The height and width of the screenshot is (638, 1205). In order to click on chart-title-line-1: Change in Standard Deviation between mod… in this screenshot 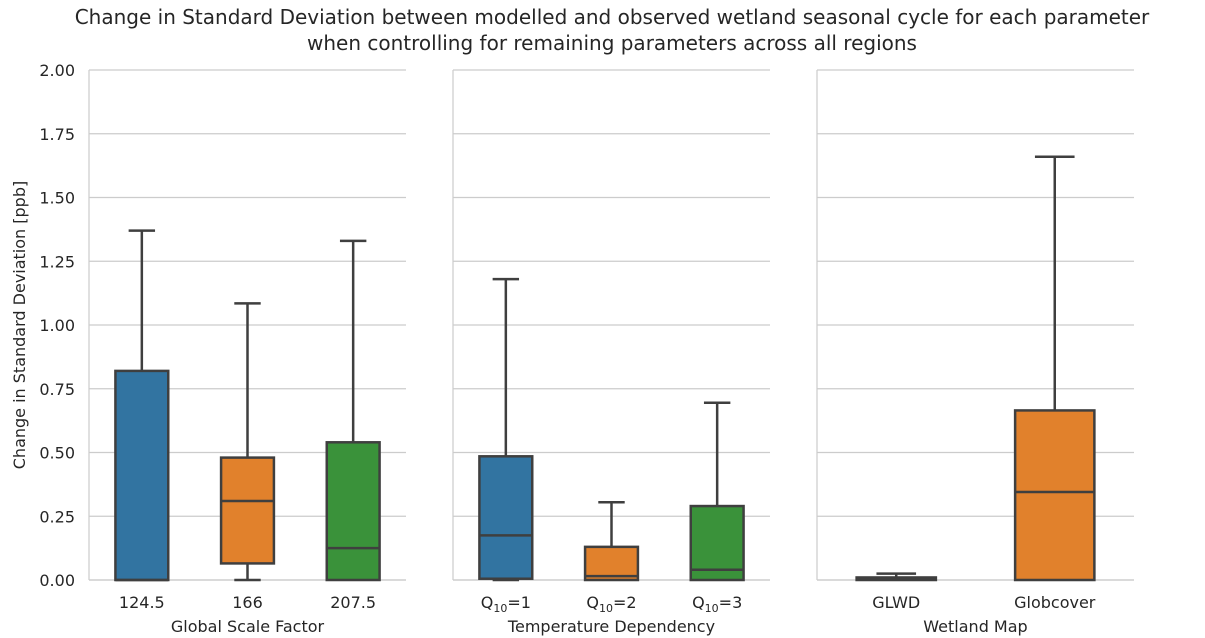, I will do `click(612, 17)`.